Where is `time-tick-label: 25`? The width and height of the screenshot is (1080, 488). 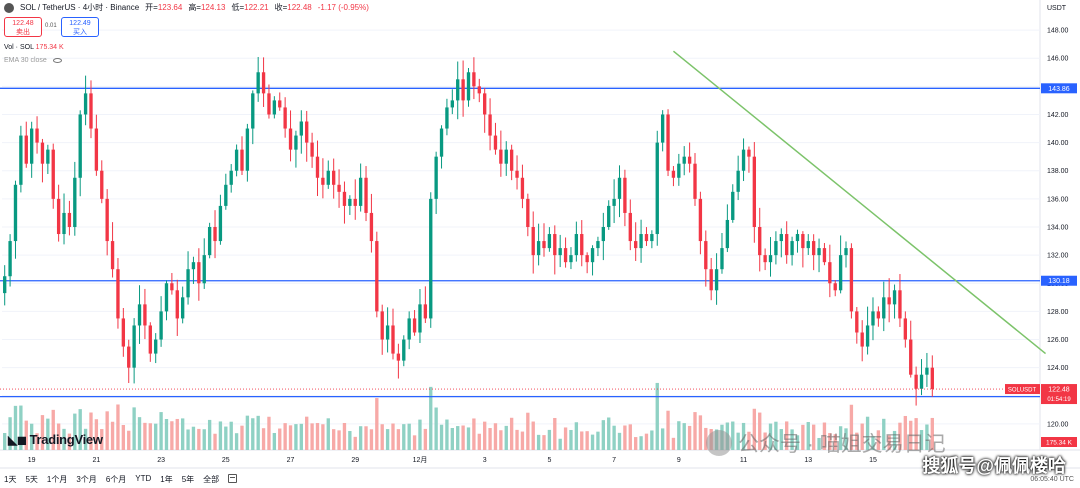
time-tick-label: 25 is located at coordinates (226, 460).